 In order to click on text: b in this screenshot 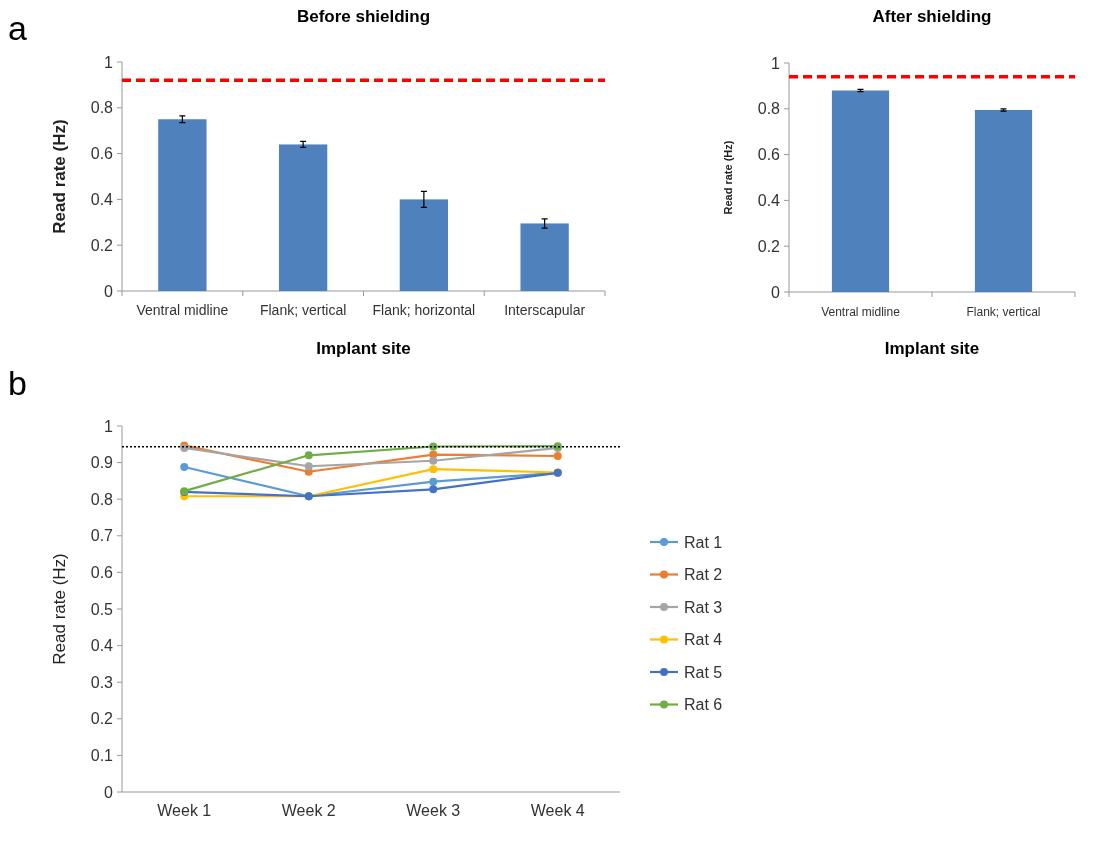, I will do `click(17, 383)`.